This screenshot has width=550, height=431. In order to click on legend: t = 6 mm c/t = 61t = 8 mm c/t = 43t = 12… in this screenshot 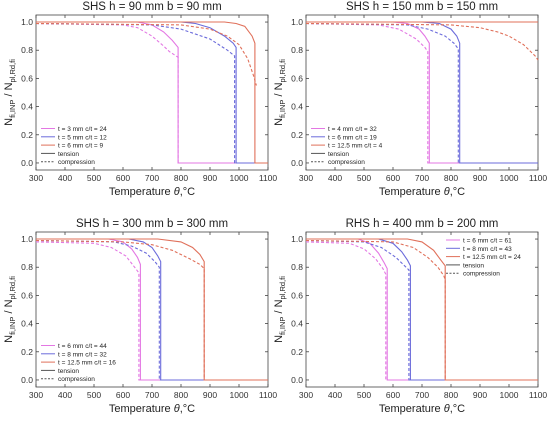, I will do `click(483, 258)`.